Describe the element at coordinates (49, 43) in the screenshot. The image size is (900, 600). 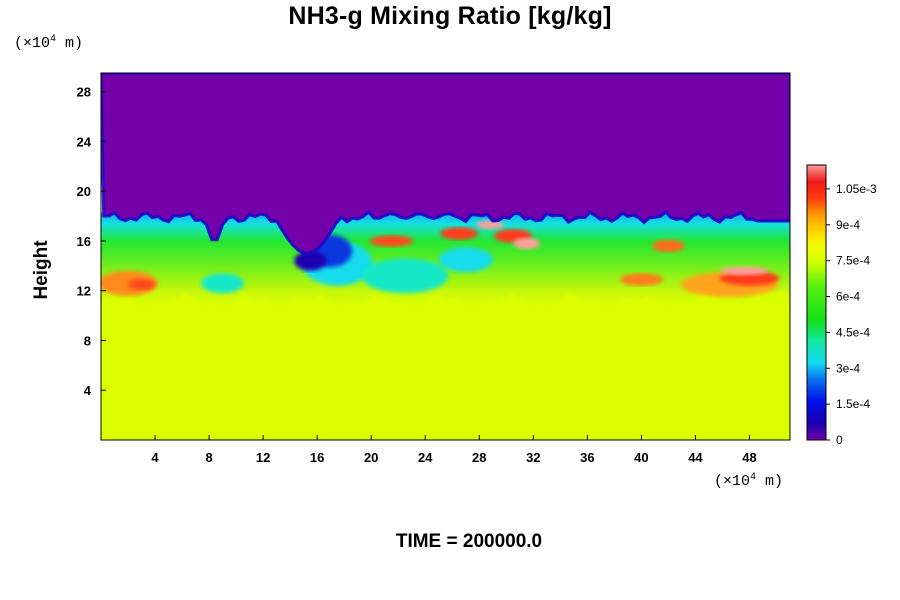
I see `y-axis-unit: (×104 m)` at that location.